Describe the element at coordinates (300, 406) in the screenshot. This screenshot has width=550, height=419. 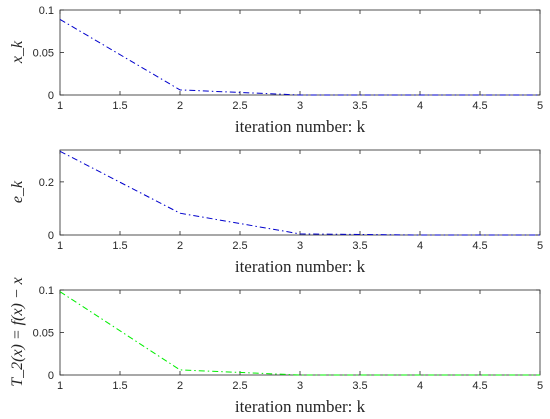
I see `x-axis-label-3: iteration number: k` at that location.